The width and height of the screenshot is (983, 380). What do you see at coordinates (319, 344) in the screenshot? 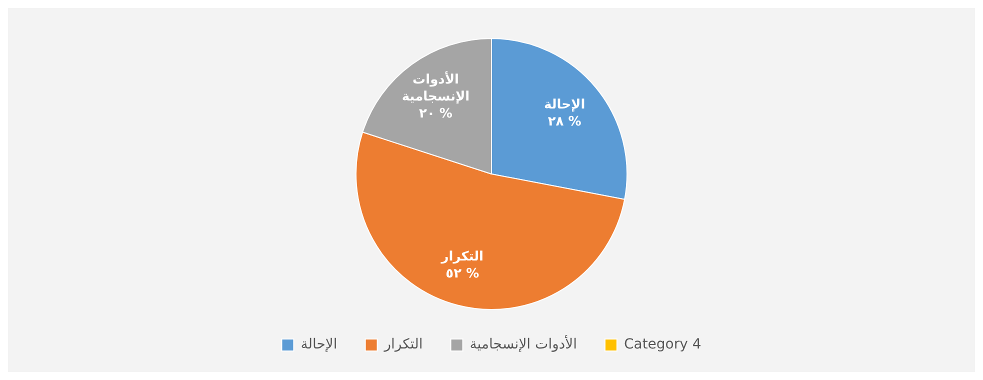
I see `legend-label: الإحالة` at bounding box center [319, 344].